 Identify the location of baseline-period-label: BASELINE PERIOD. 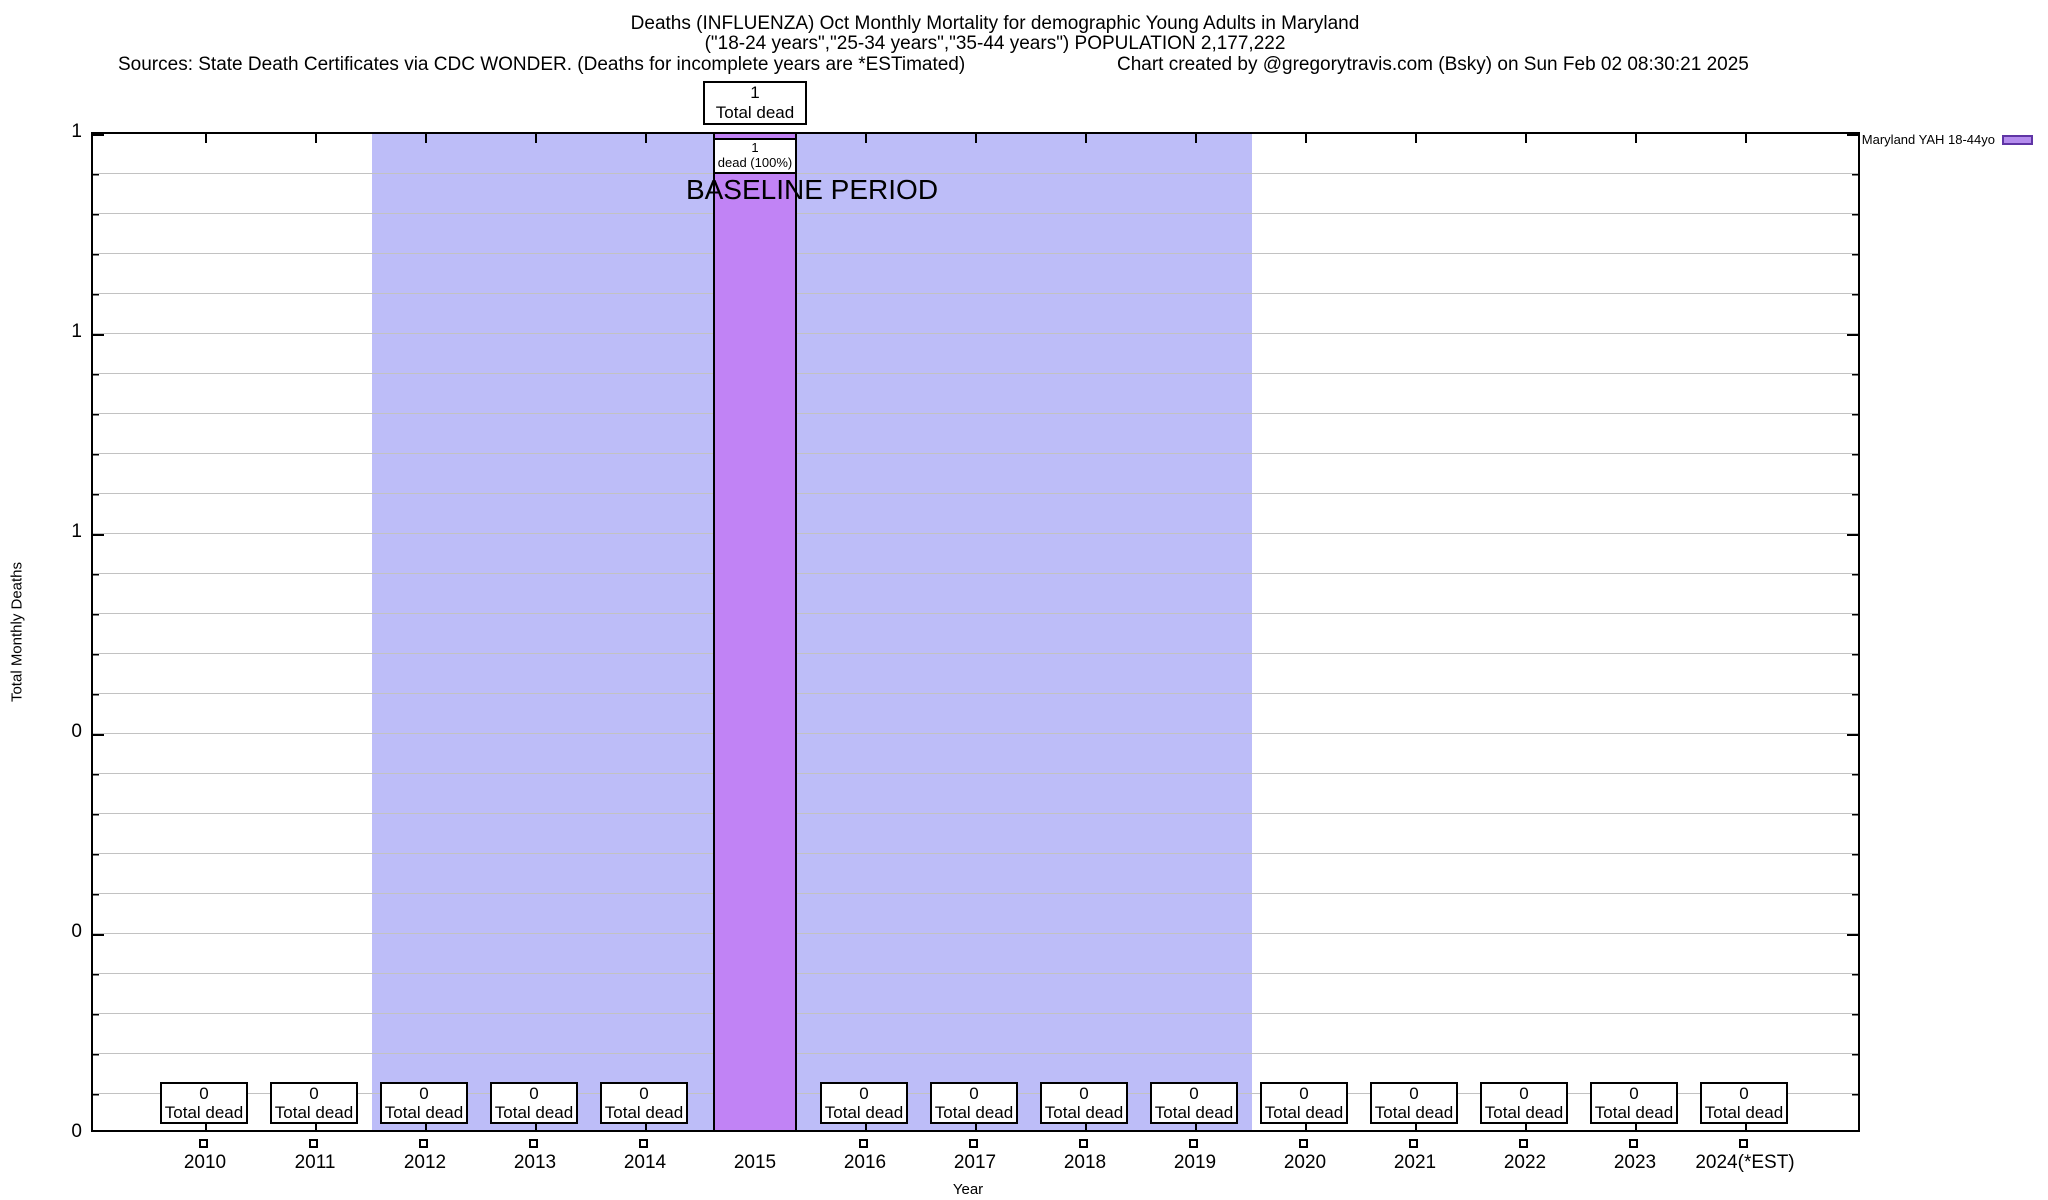
(812, 189).